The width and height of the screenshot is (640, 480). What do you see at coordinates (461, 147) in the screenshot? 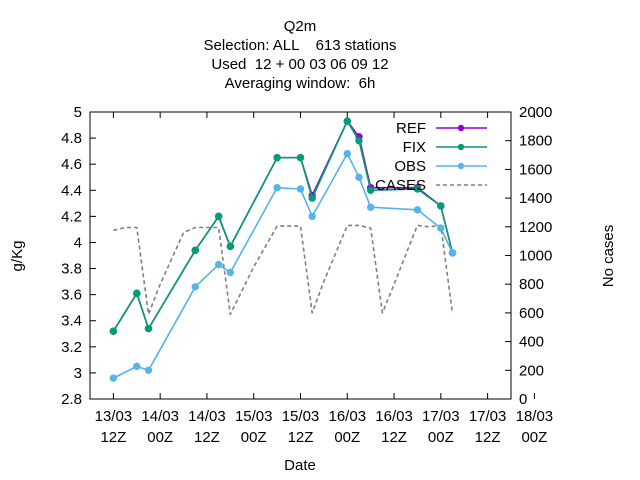
I see `legend-marker-fix` at bounding box center [461, 147].